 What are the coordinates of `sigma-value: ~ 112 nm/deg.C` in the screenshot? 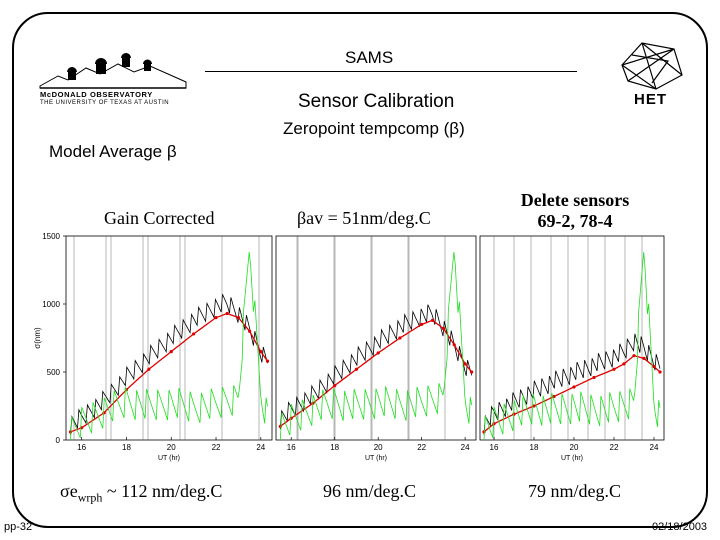 It's located at (162, 491).